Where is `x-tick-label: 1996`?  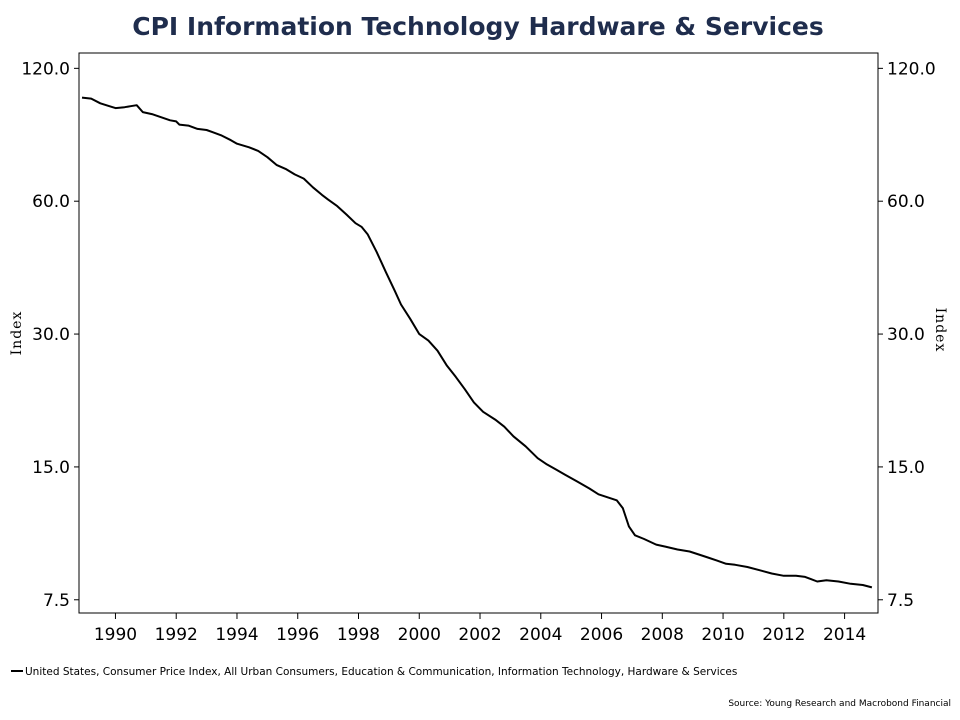 x-tick-label: 1996 is located at coordinates (297, 635).